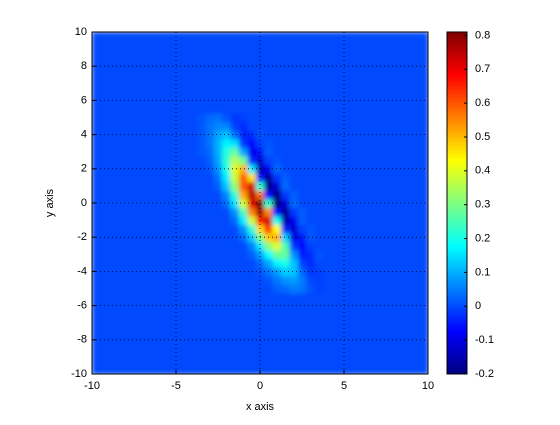  Describe the element at coordinates (84, 66) in the screenshot. I see `y-tick-label: 8` at that location.